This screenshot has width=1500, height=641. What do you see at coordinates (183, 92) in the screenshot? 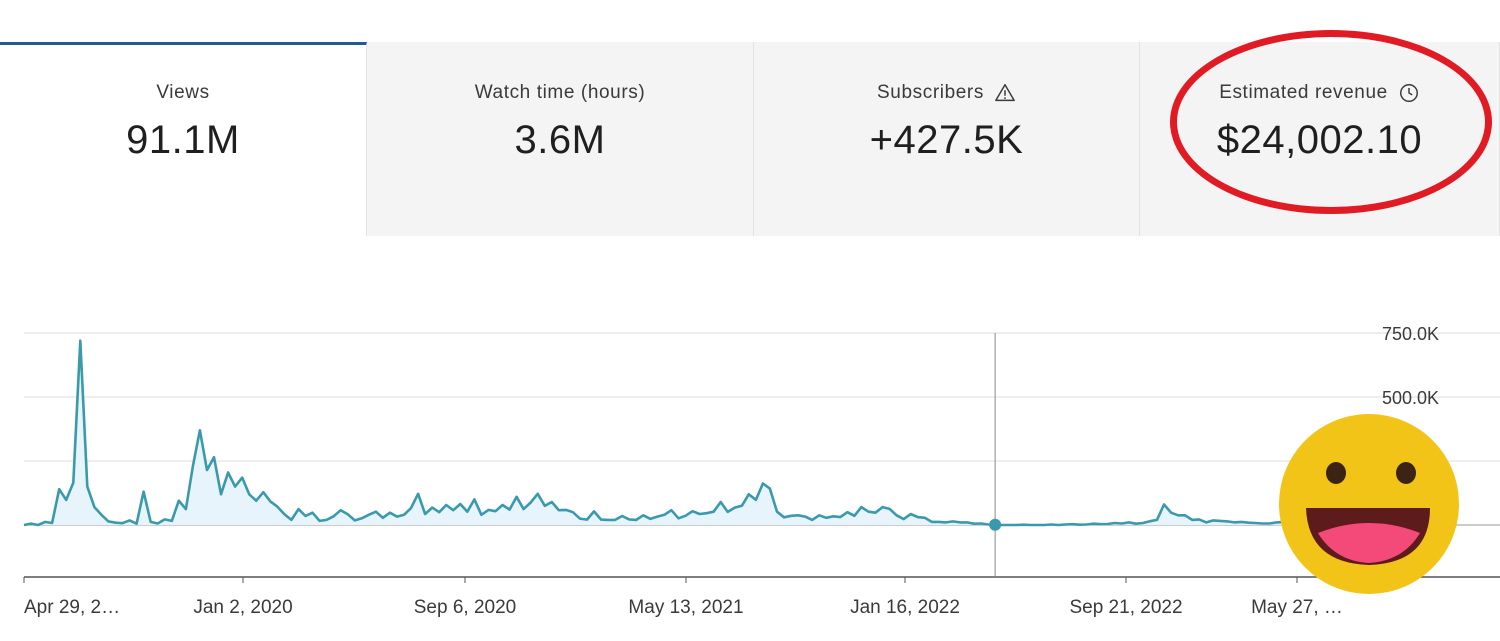
I see `metric-label-views: Views` at bounding box center [183, 92].